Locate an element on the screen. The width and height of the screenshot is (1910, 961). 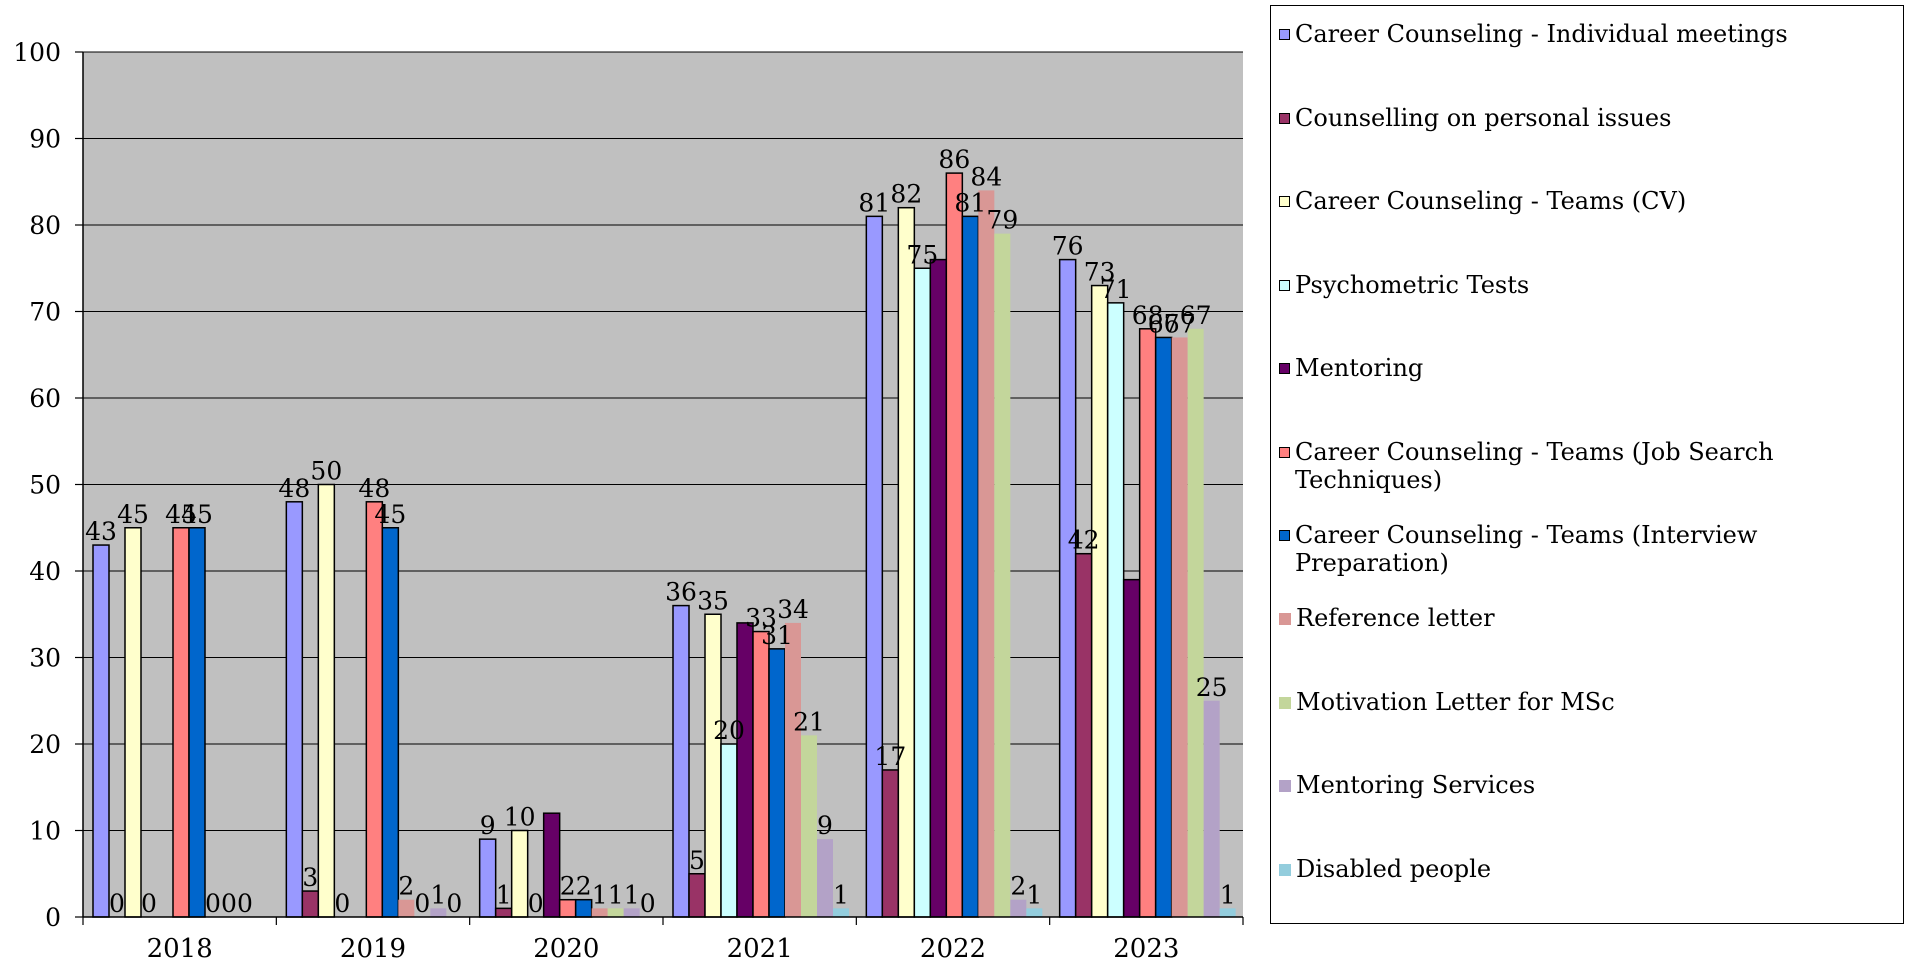
x-category-label: 2019 is located at coordinates (373, 947).